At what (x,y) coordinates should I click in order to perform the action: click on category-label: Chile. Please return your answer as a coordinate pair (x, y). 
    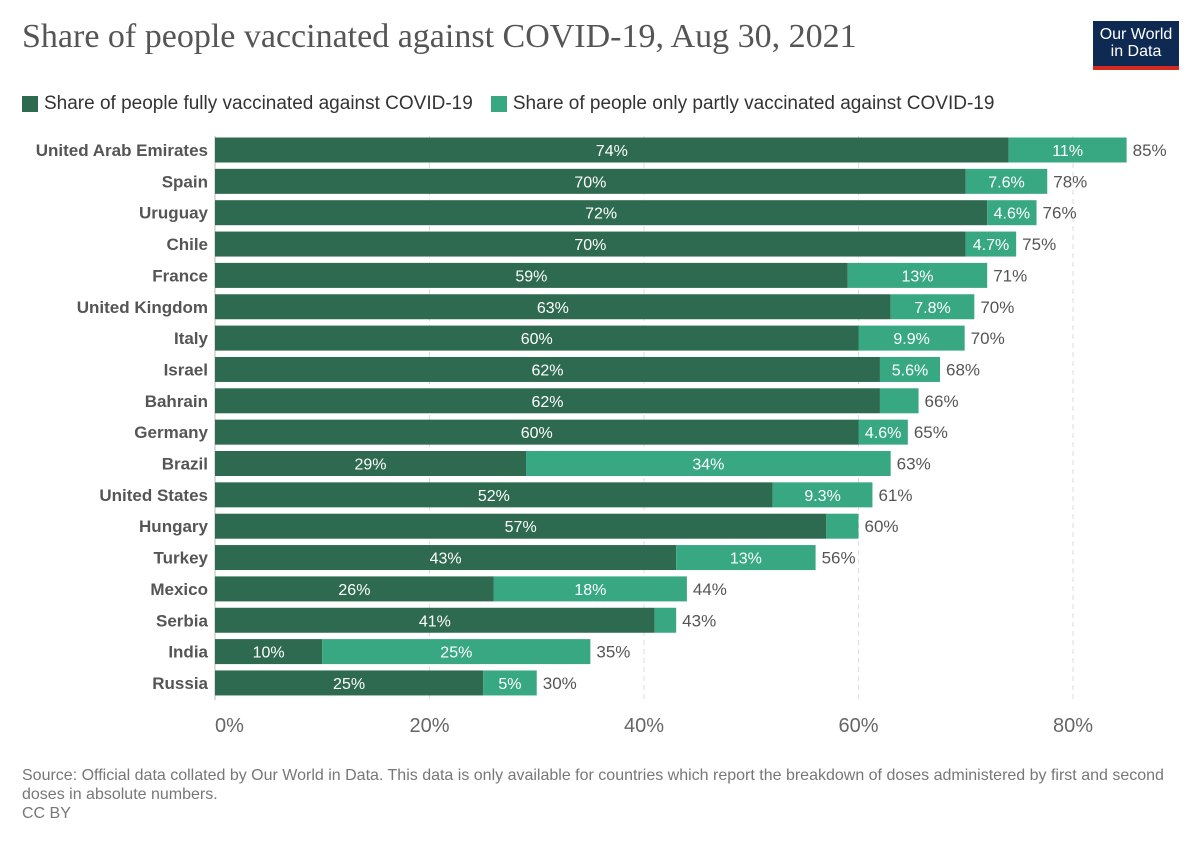
    Looking at the image, I should click on (187, 244).